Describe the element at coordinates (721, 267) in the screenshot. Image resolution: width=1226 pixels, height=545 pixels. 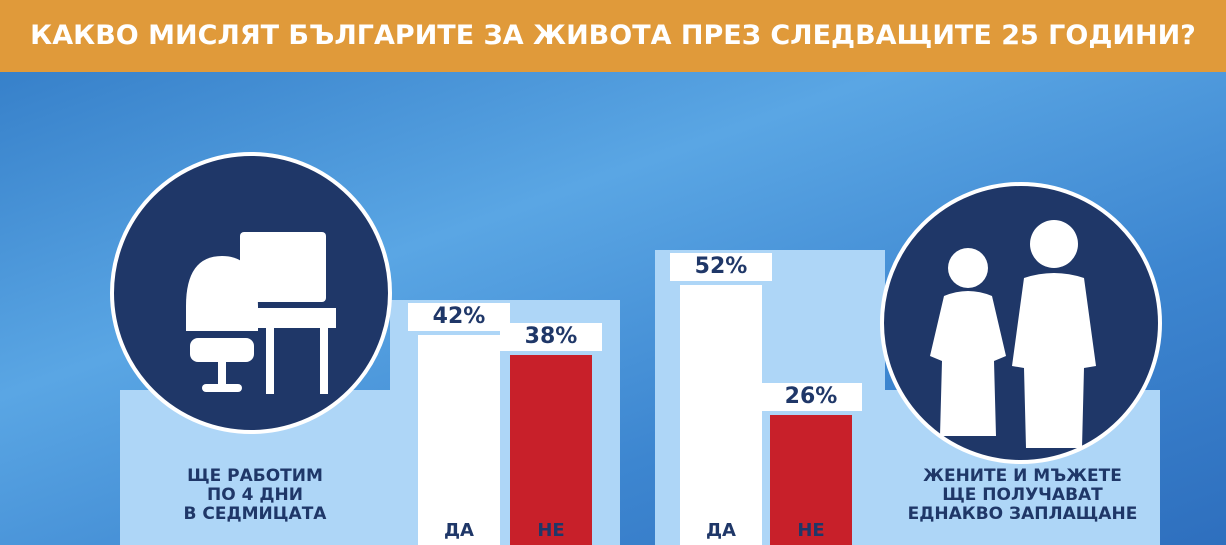
I see `value-label: 52%` at that location.